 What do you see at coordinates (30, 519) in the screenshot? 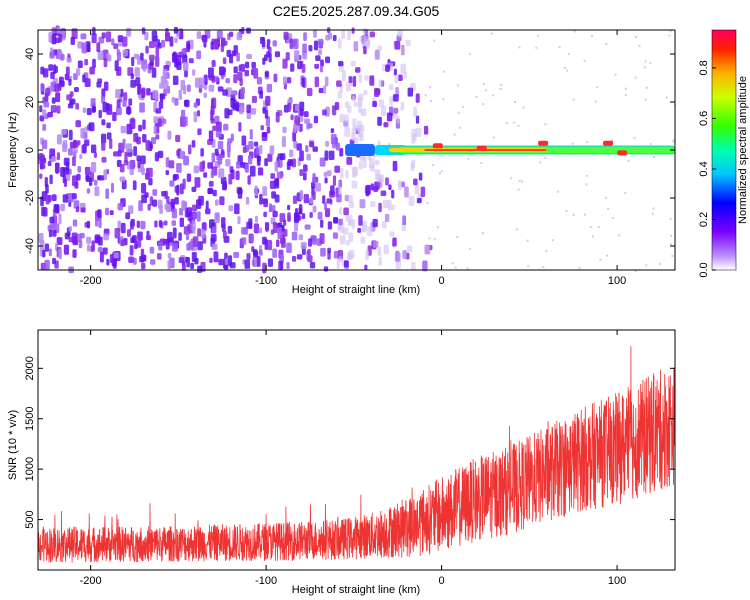
I see `y-tick-label: 500` at bounding box center [30, 519].